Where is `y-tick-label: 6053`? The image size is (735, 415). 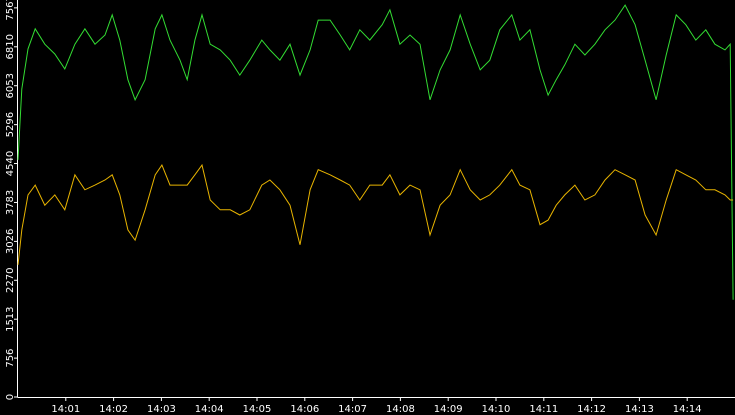 y-tick-label: 6053 is located at coordinates (10, 85).